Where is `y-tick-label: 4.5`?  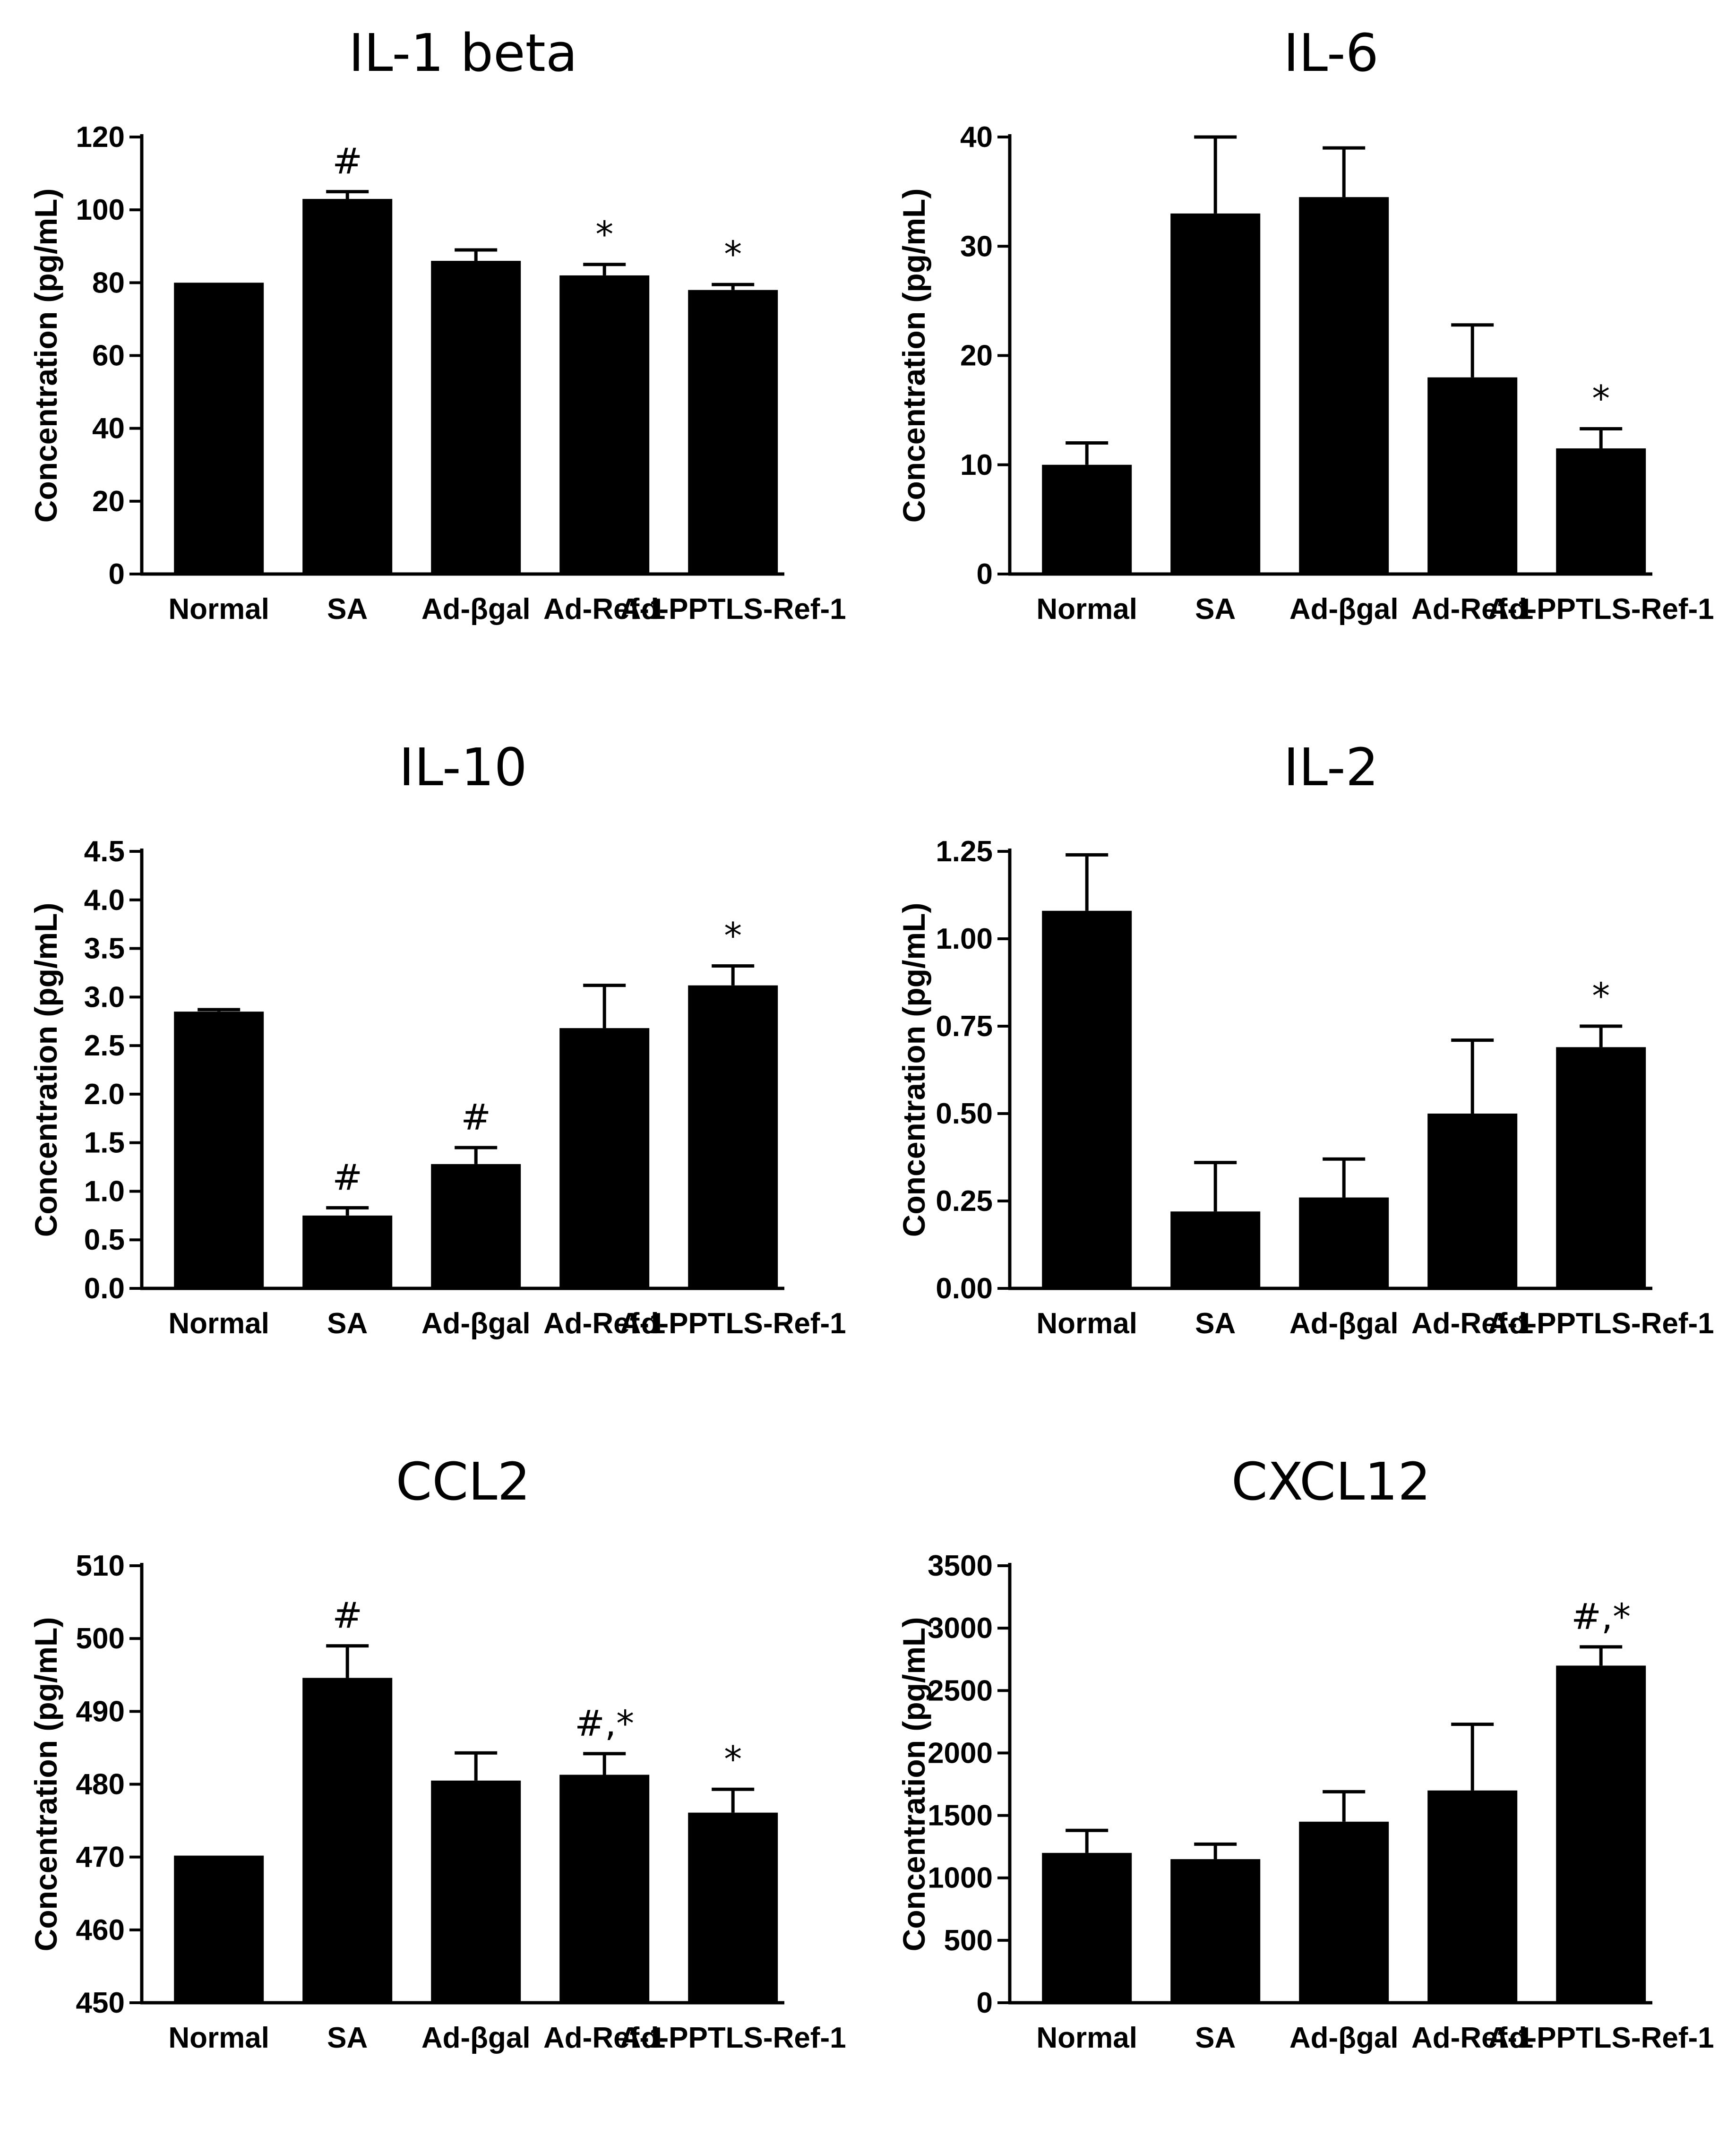
y-tick-label: 4.5 is located at coordinates (104, 851).